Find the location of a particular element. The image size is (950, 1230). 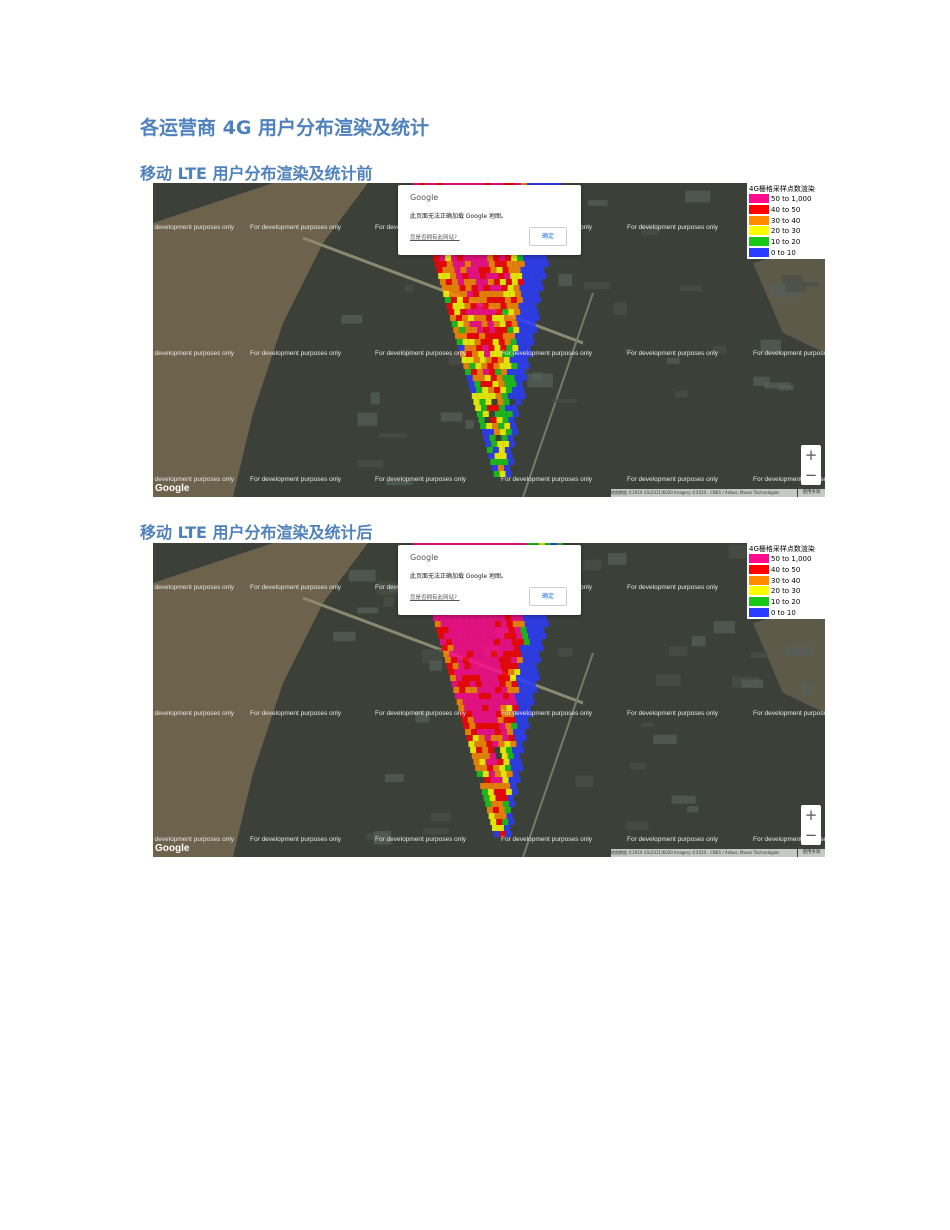

watermark: For development purposes only is located at coordinates (194, 839).